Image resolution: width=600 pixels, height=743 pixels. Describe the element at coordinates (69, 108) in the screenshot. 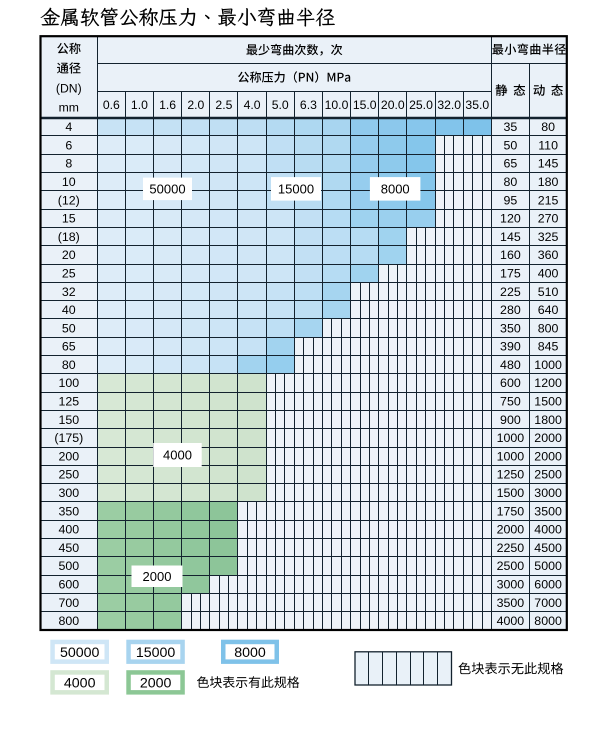

I see `svg-text: mm` at that location.